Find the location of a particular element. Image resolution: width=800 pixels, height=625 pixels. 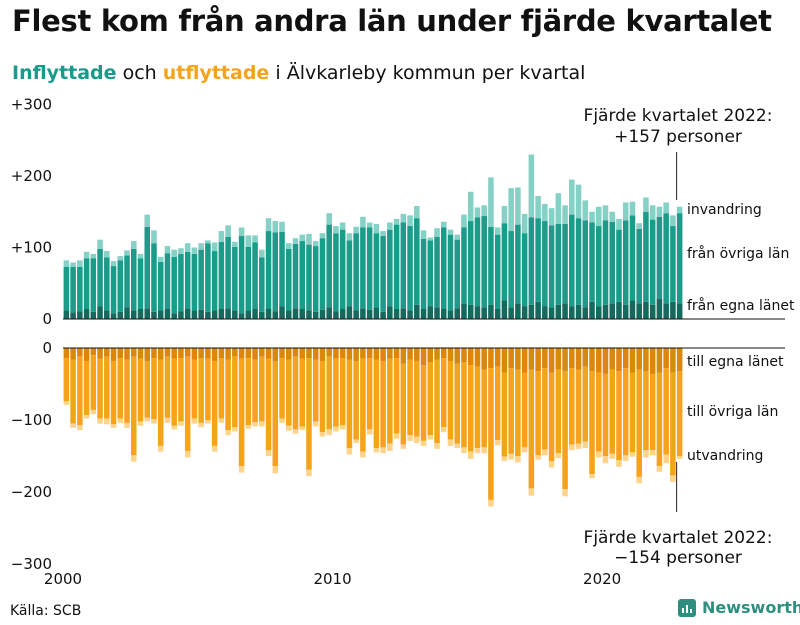

subtitle-outflow-label: utflyttade is located at coordinates (216, 73).